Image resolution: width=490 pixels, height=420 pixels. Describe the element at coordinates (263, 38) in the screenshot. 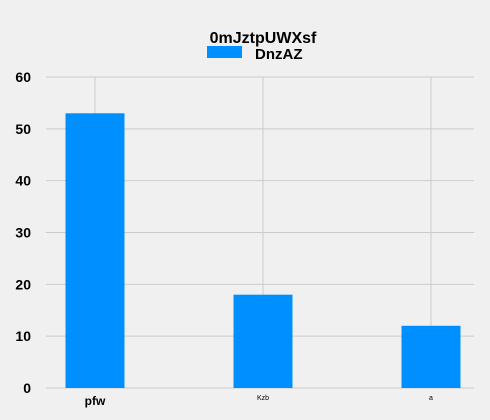

I see `chart-title: 0mJztpUWXsf` at that location.